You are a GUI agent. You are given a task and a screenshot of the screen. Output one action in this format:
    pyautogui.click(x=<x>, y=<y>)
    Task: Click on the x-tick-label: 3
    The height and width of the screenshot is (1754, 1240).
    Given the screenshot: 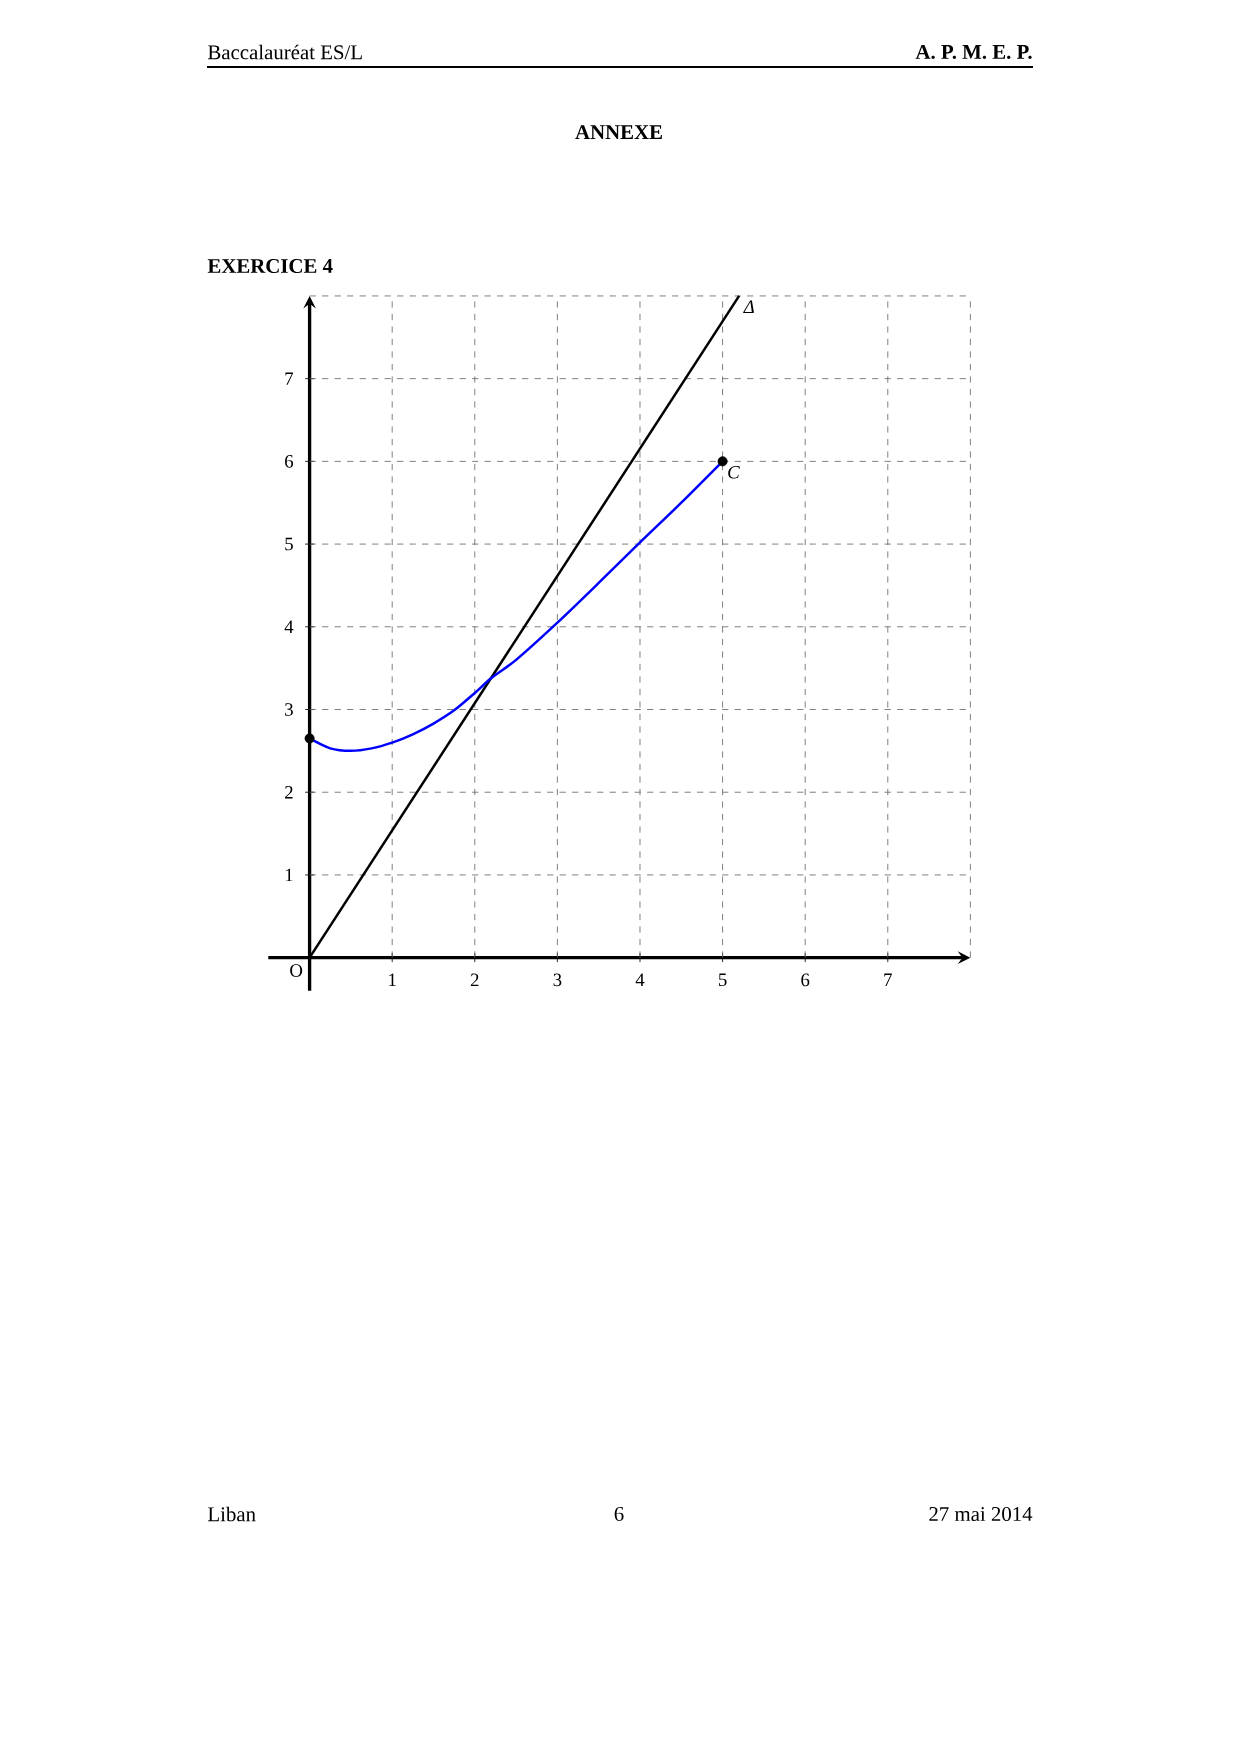 What is the action you would take?
    pyautogui.click(x=557, y=980)
    